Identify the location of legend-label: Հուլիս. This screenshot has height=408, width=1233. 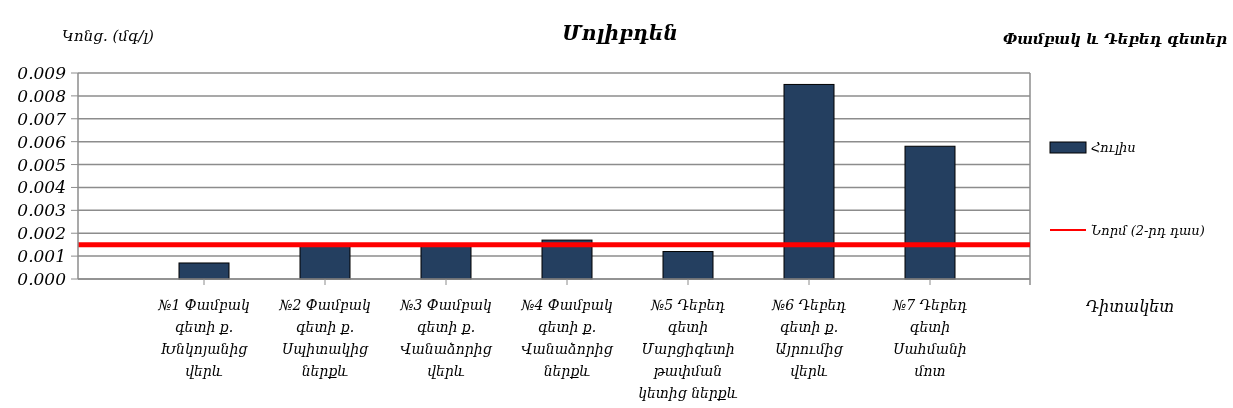
(1113, 147).